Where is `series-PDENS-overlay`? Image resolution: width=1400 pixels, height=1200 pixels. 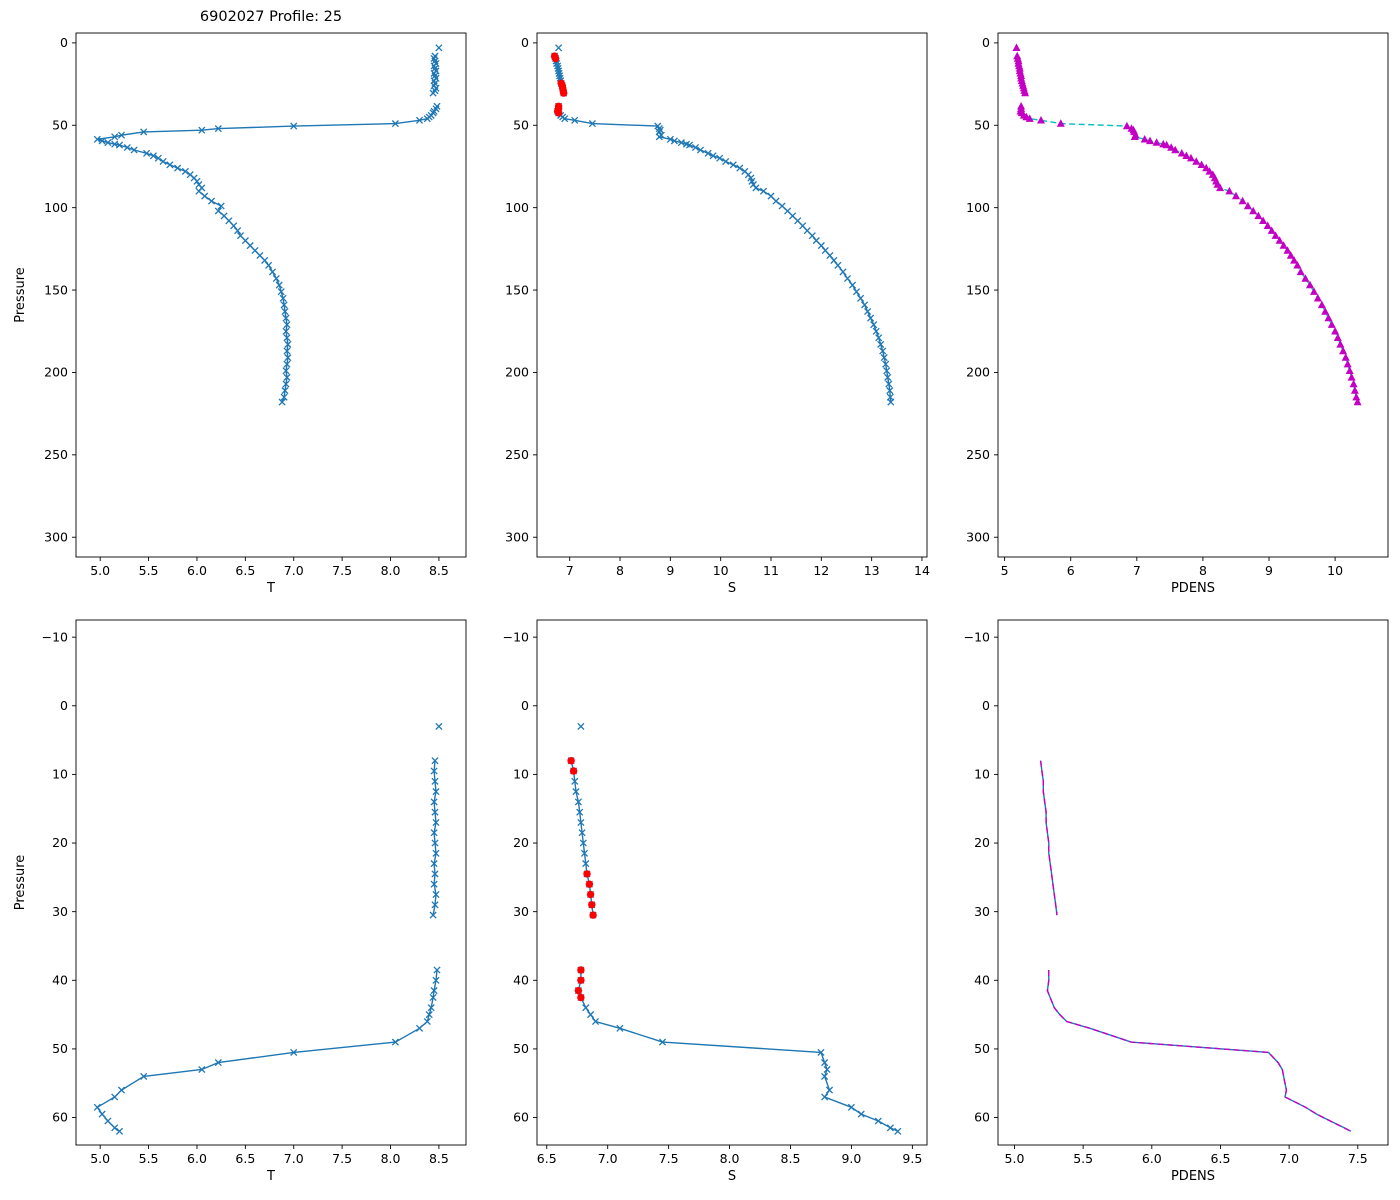 series-PDENS-overlay is located at coordinates (1195, 946).